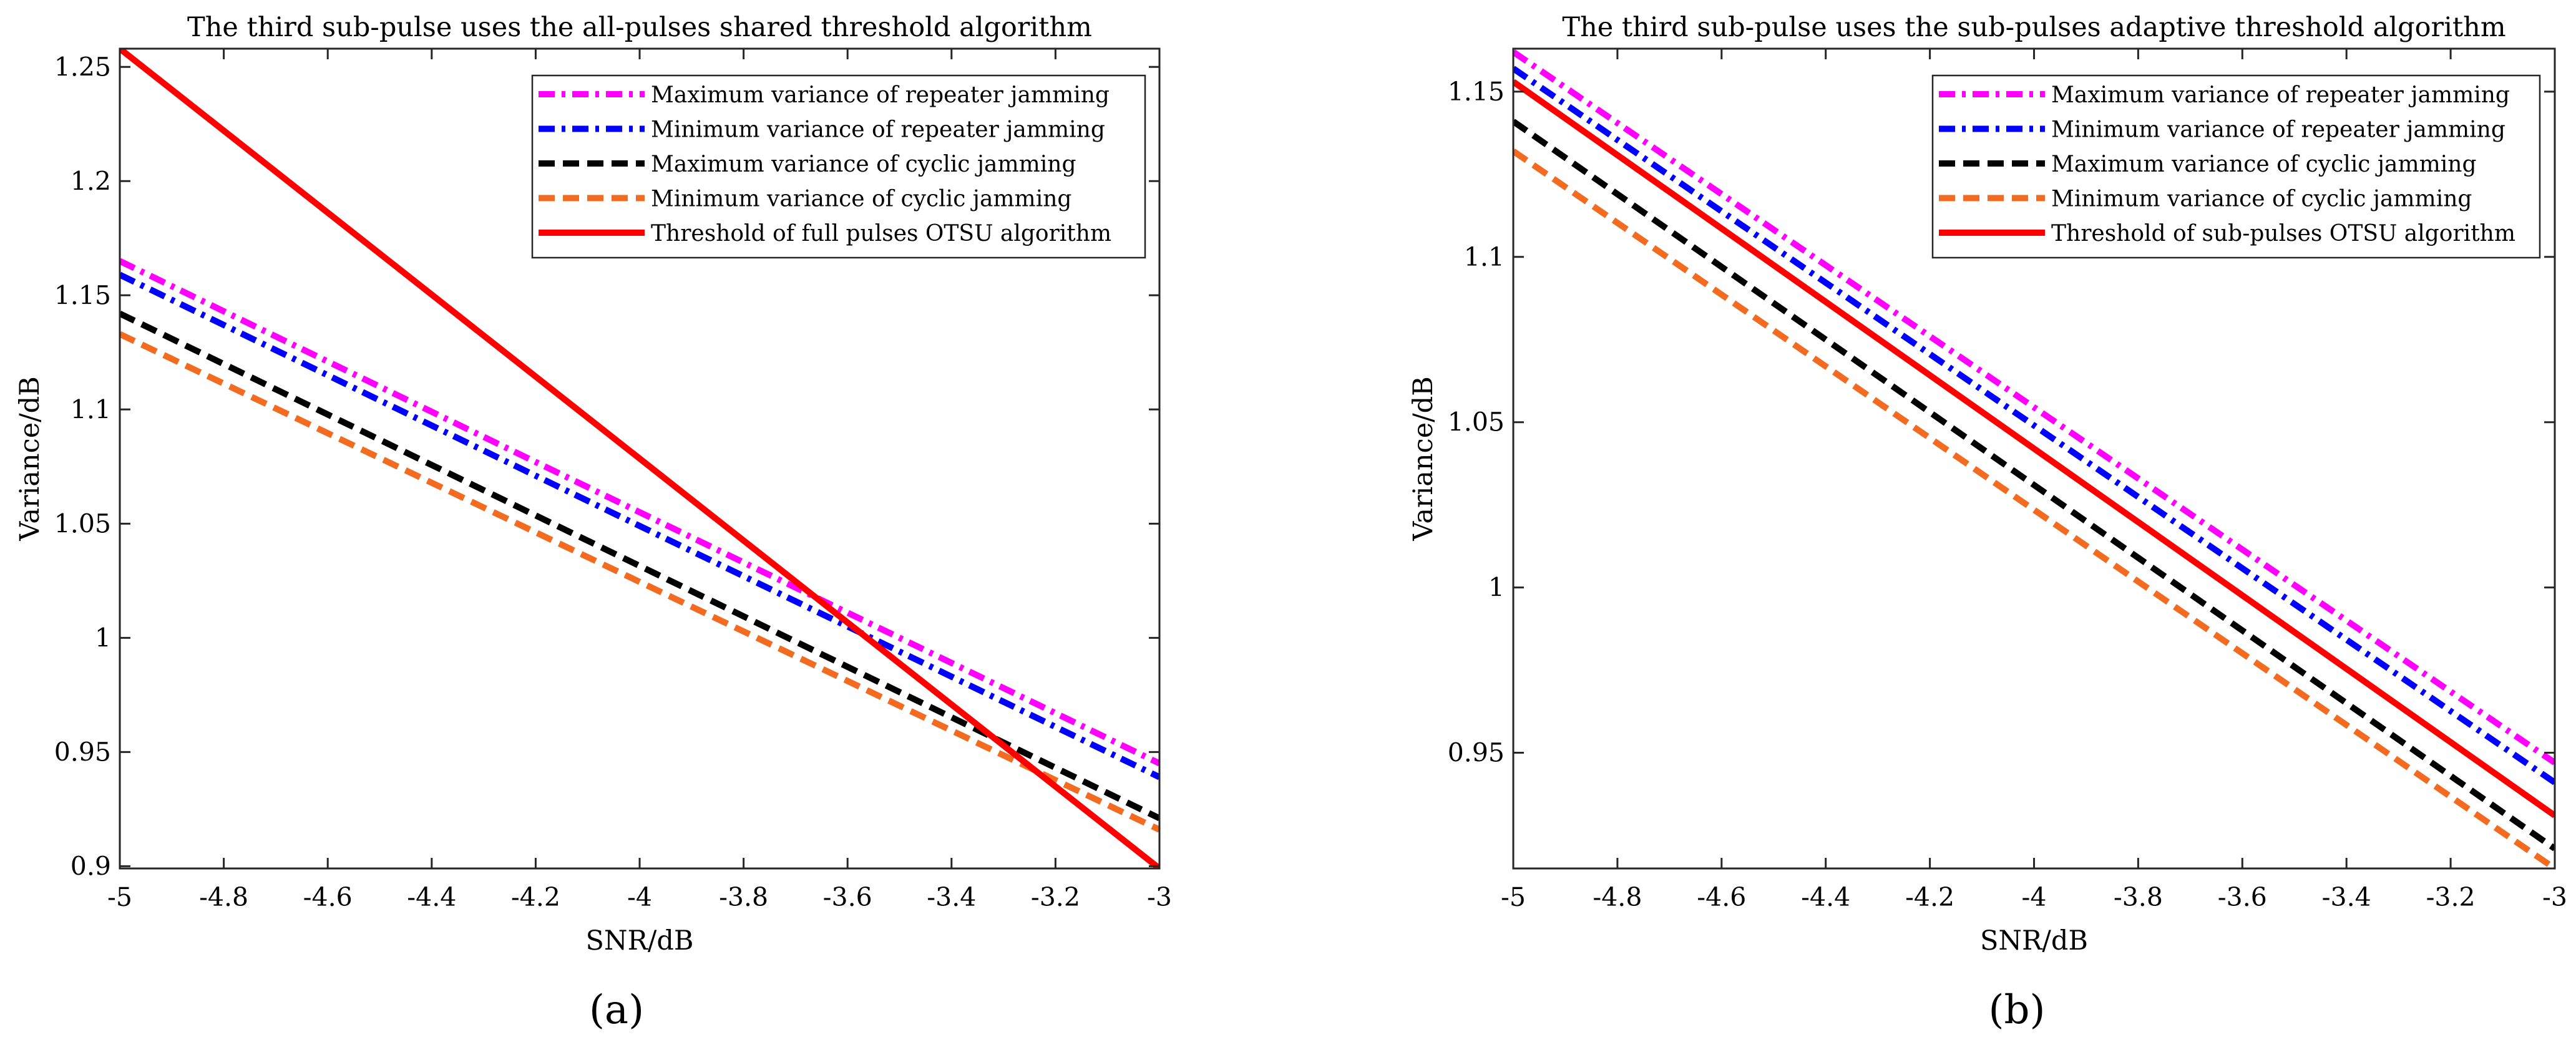  Describe the element at coordinates (616, 1010) in the screenshot. I see `panel-label: (a)` at that location.